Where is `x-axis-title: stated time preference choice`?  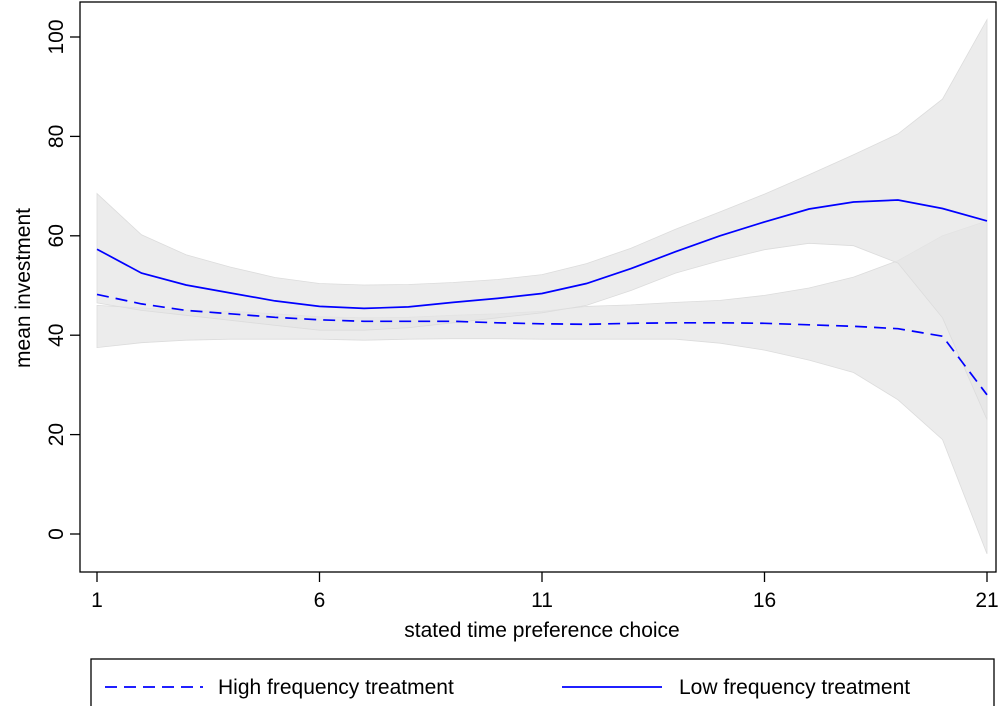 x-axis-title: stated time preference choice is located at coordinates (541, 630).